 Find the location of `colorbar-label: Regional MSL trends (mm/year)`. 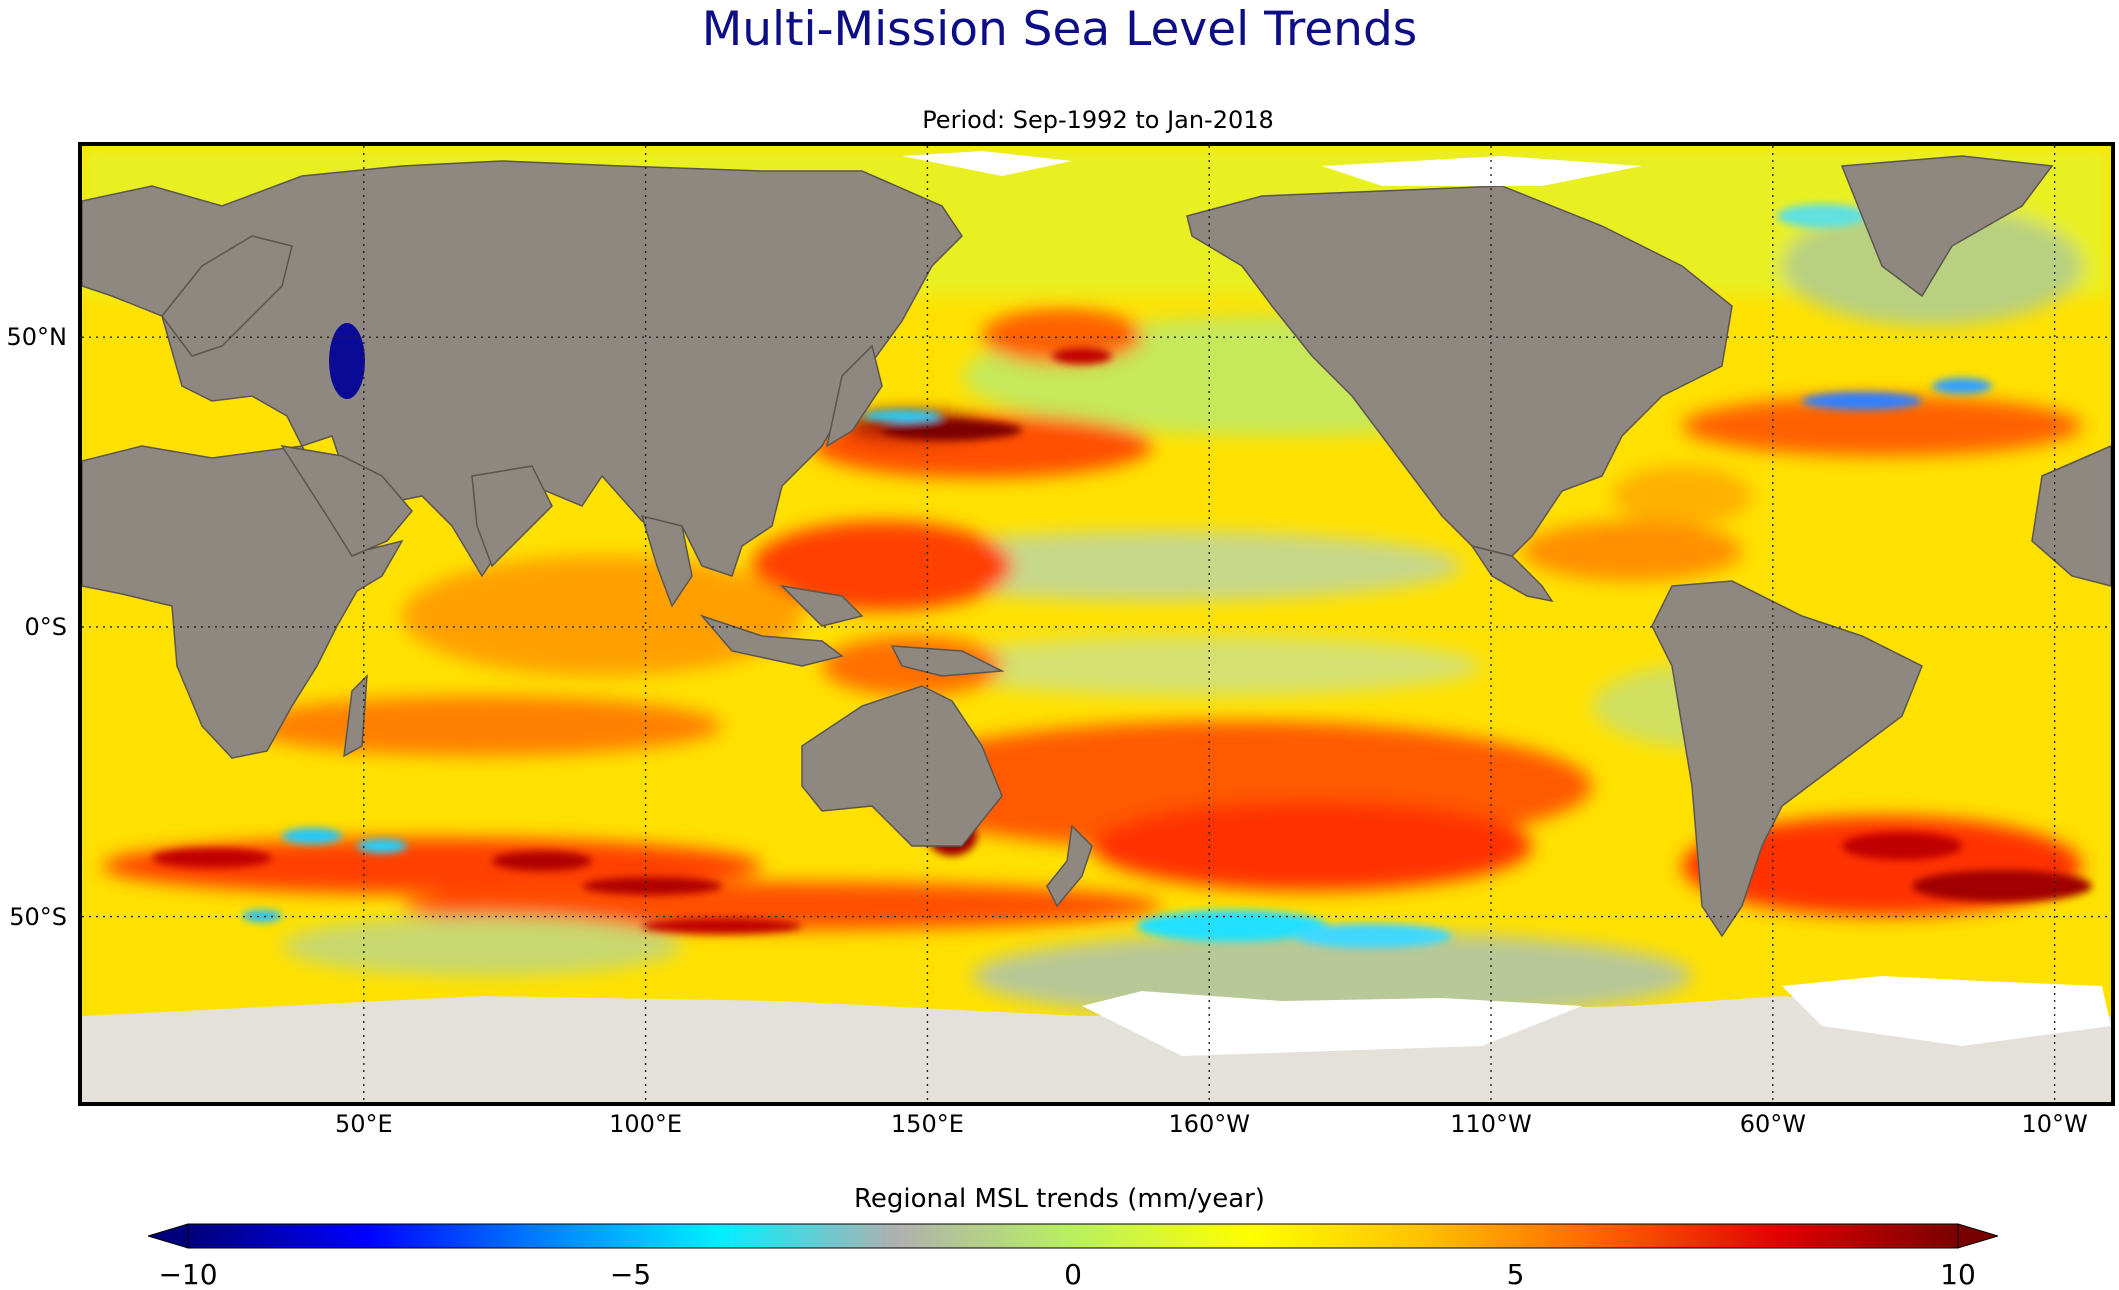

colorbar-label: Regional MSL trends (mm/year) is located at coordinates (1059, 1199).